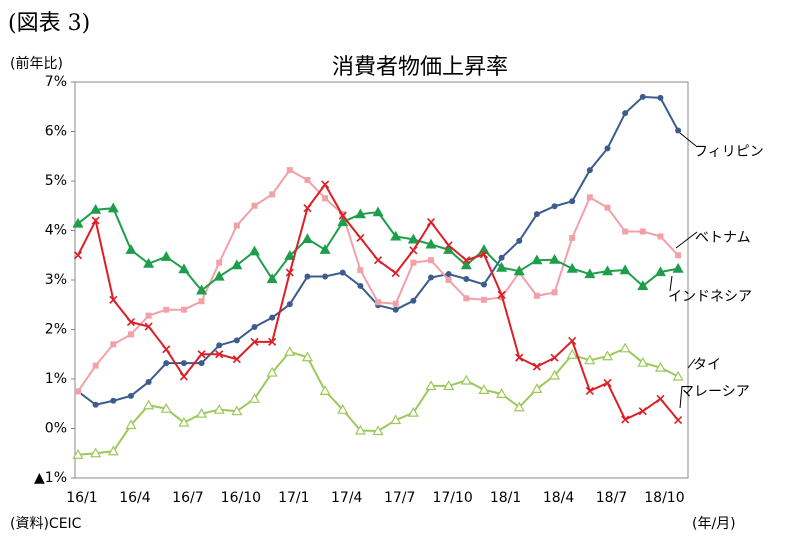 This screenshot has height=558, width=793. Describe the element at coordinates (505, 498) in the screenshot. I see `x-tick-label: 18/1` at that location.